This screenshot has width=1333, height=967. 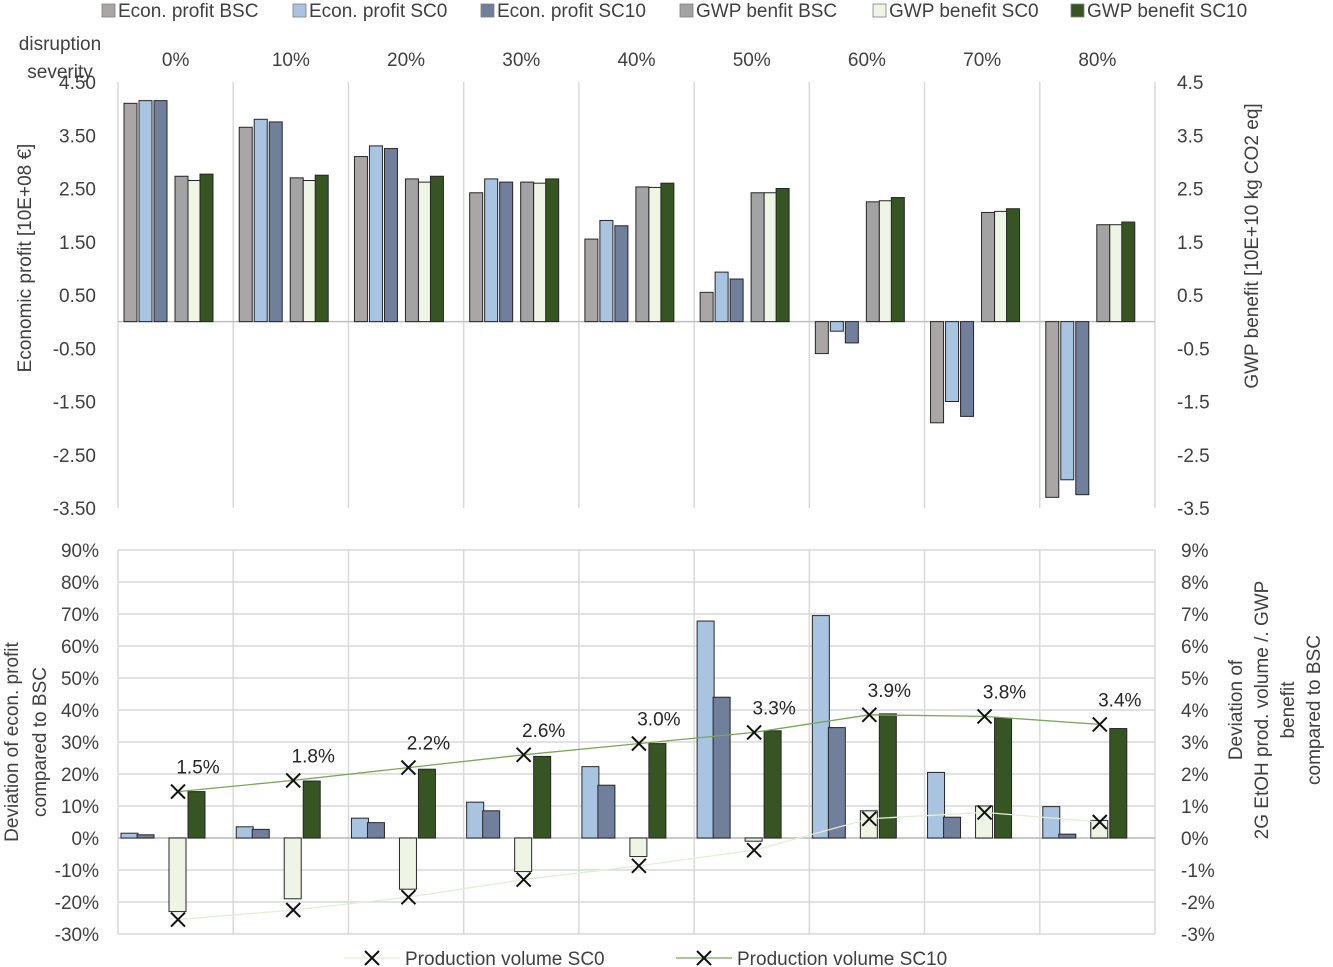 I want to click on bottom-right-axis-tick-label: 6%, so click(x=1195, y=647).